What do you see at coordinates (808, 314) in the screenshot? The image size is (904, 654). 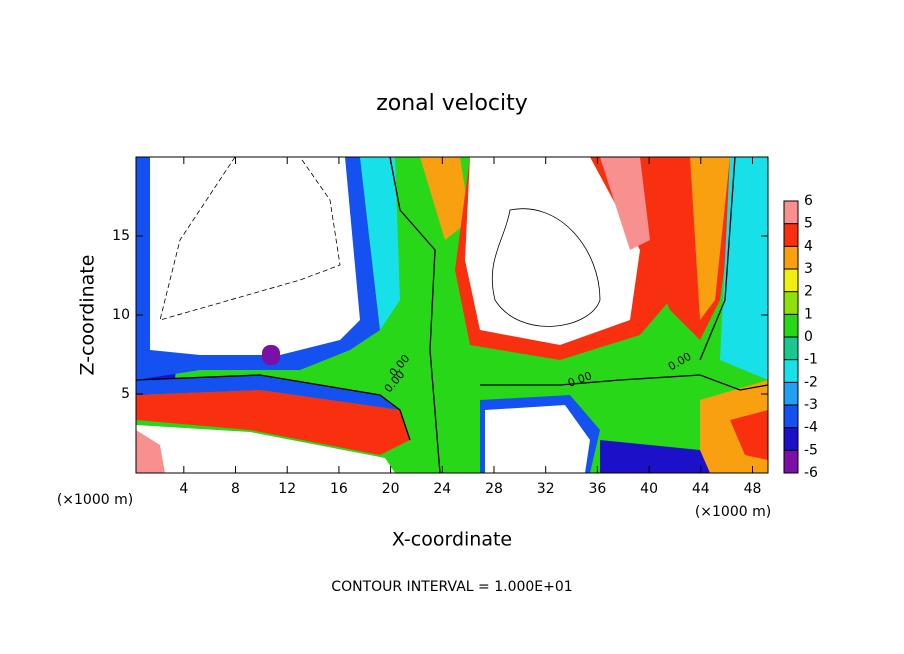 I see `colorbar-tick-label: 1` at bounding box center [808, 314].